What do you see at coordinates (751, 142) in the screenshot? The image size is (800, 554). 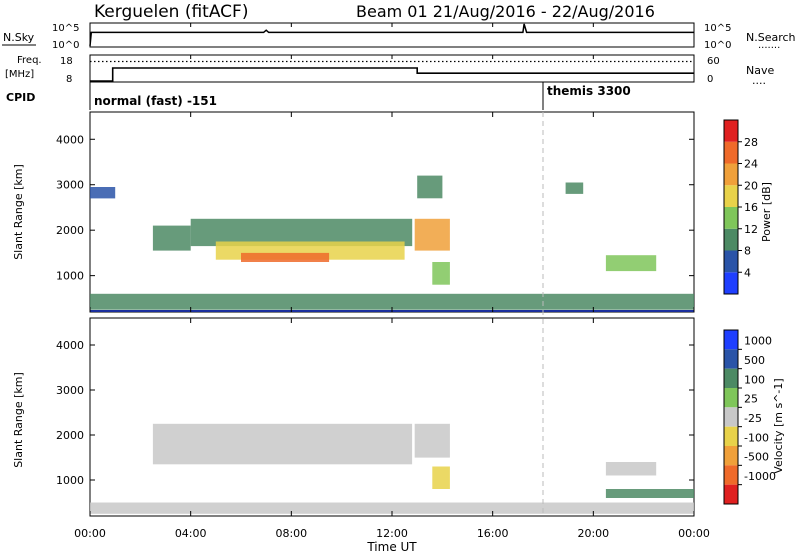 I see `power-colorbar-tick-label: 28` at bounding box center [751, 142].